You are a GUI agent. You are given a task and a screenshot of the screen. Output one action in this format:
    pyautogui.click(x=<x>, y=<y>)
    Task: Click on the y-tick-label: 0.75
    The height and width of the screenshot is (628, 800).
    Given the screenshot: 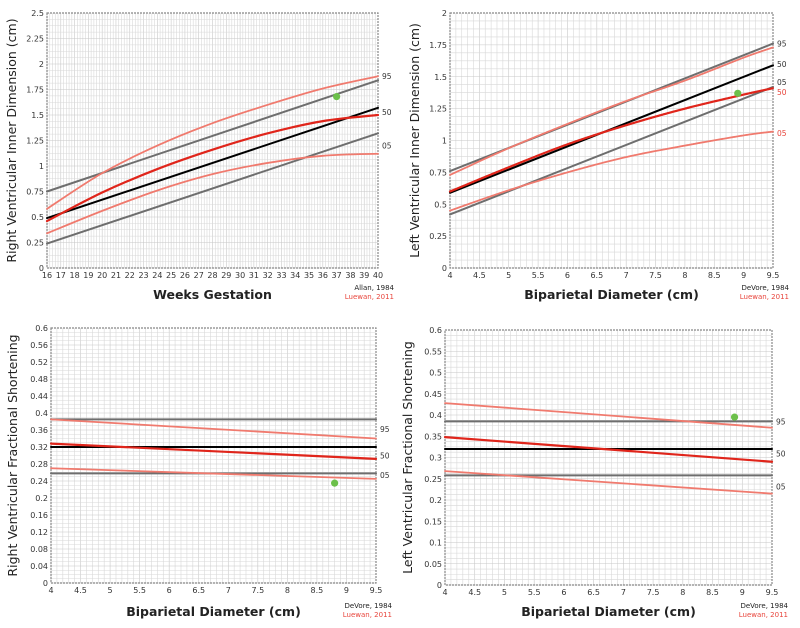 What is the action you would take?
    pyautogui.click(x=35, y=192)
    